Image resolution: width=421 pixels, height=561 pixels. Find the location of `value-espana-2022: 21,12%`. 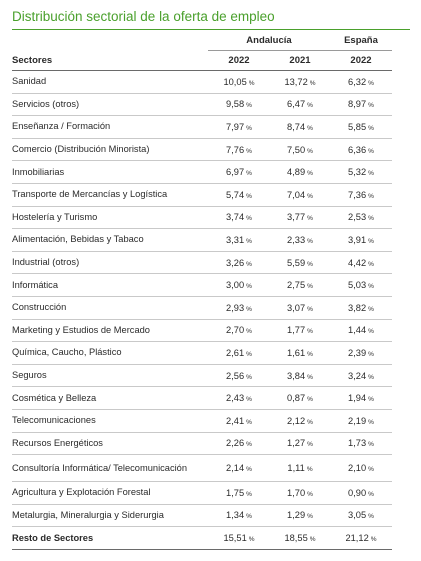

value-espana-2022: 21,12% is located at coordinates (361, 538).